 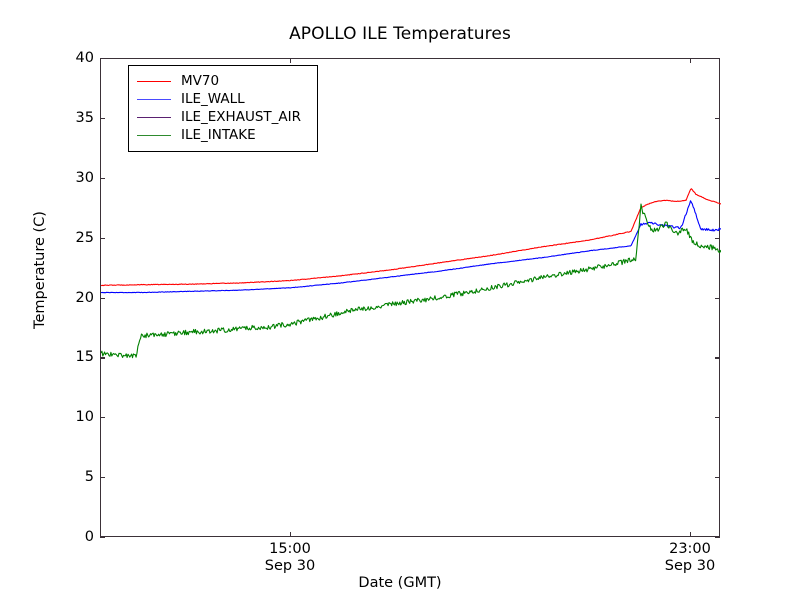 I want to click on x-tick-time: 15:00, so click(x=290, y=549).